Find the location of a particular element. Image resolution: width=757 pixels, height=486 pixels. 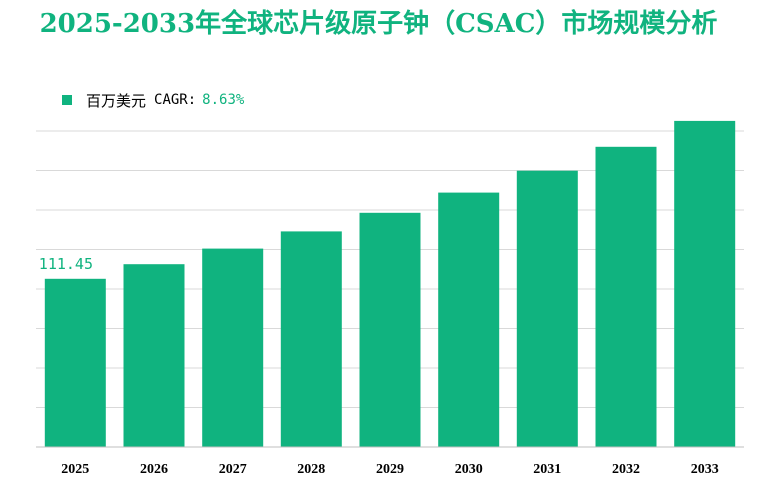

bar-2032 is located at coordinates (626, 297).